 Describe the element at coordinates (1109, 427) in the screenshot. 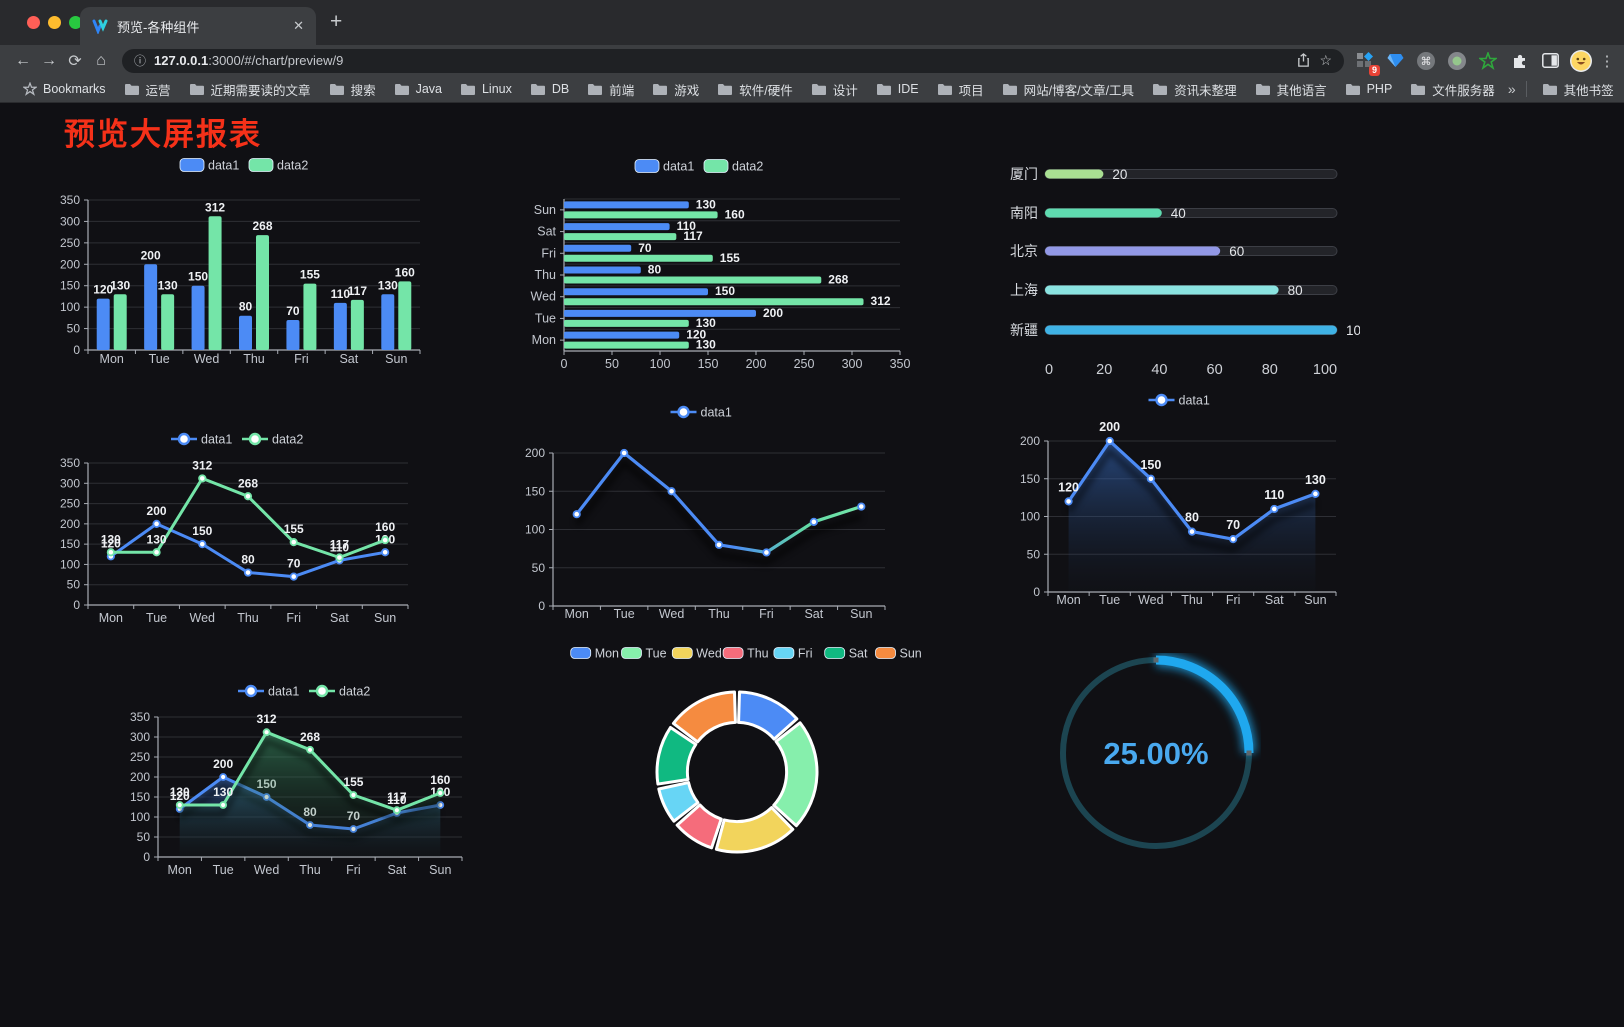

I see `svg-text: 200` at that location.